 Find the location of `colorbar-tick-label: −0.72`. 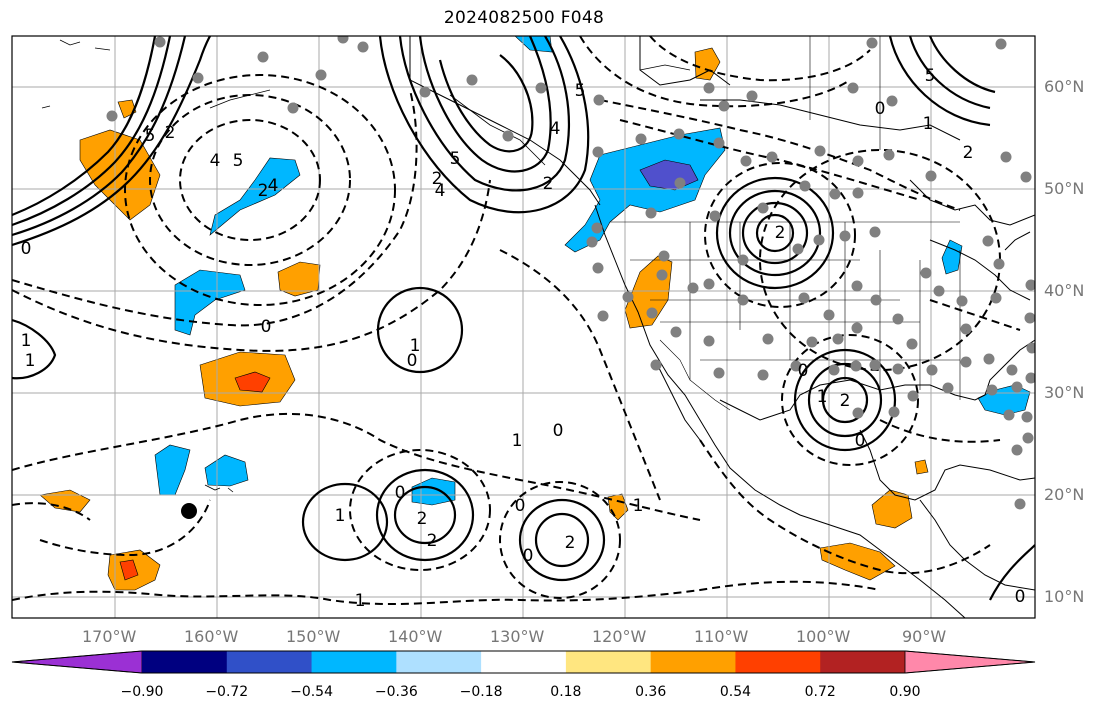

colorbar-tick-label: −0.72 is located at coordinates (227, 692).